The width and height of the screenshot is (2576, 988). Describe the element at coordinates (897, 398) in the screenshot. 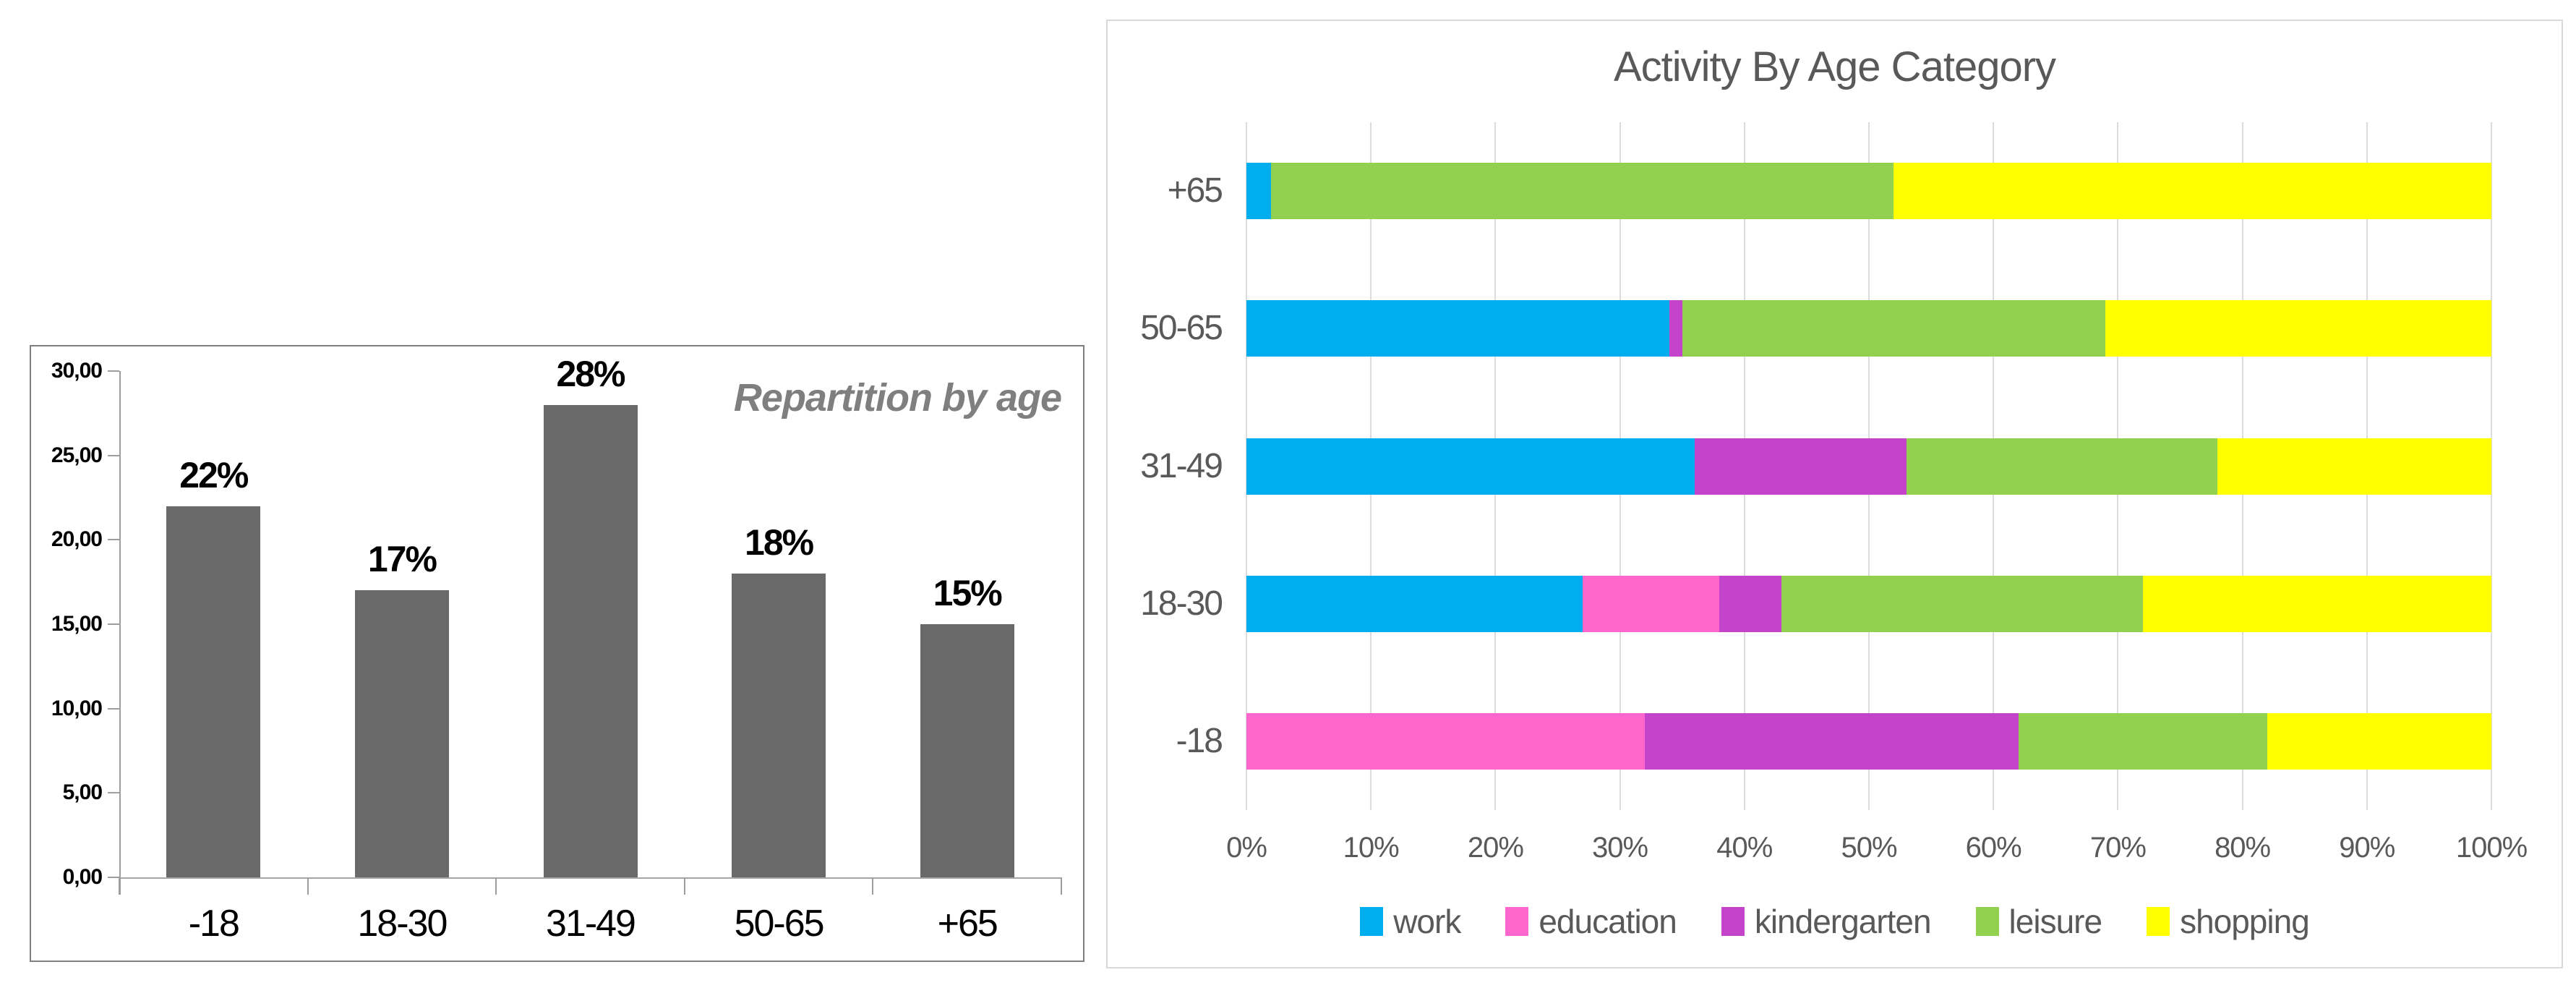

I see `left-chart-title: Repartition by age` at that location.